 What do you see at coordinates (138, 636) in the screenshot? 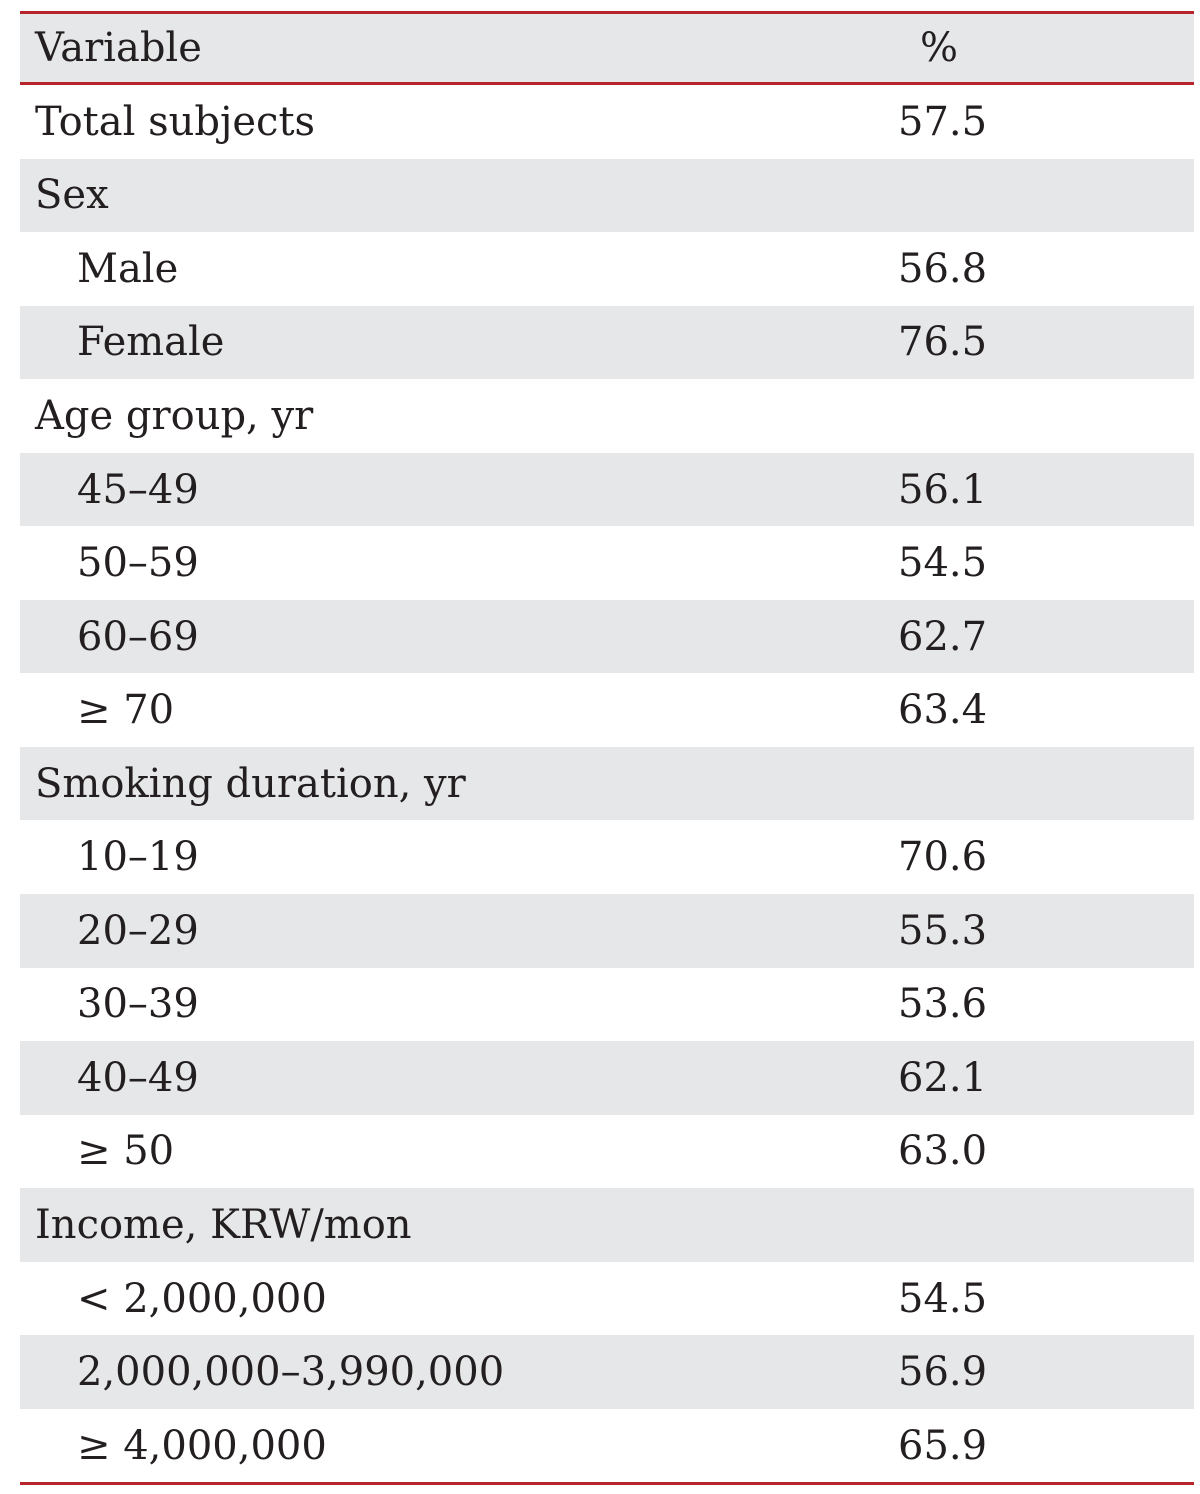
I see `row-label: 60–69` at bounding box center [138, 636].